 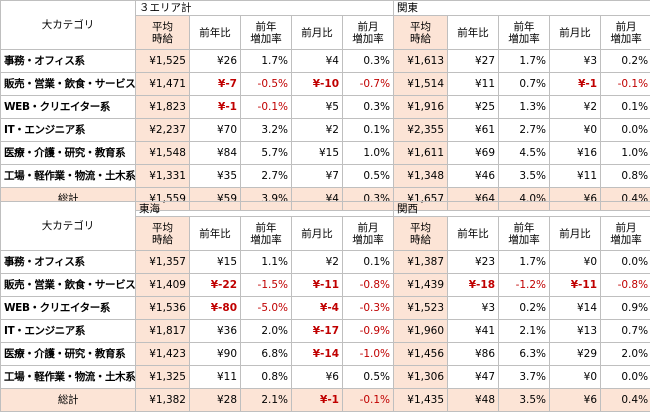 I want to click on yoy-rate-cell: 5.7%, so click(x=266, y=153).